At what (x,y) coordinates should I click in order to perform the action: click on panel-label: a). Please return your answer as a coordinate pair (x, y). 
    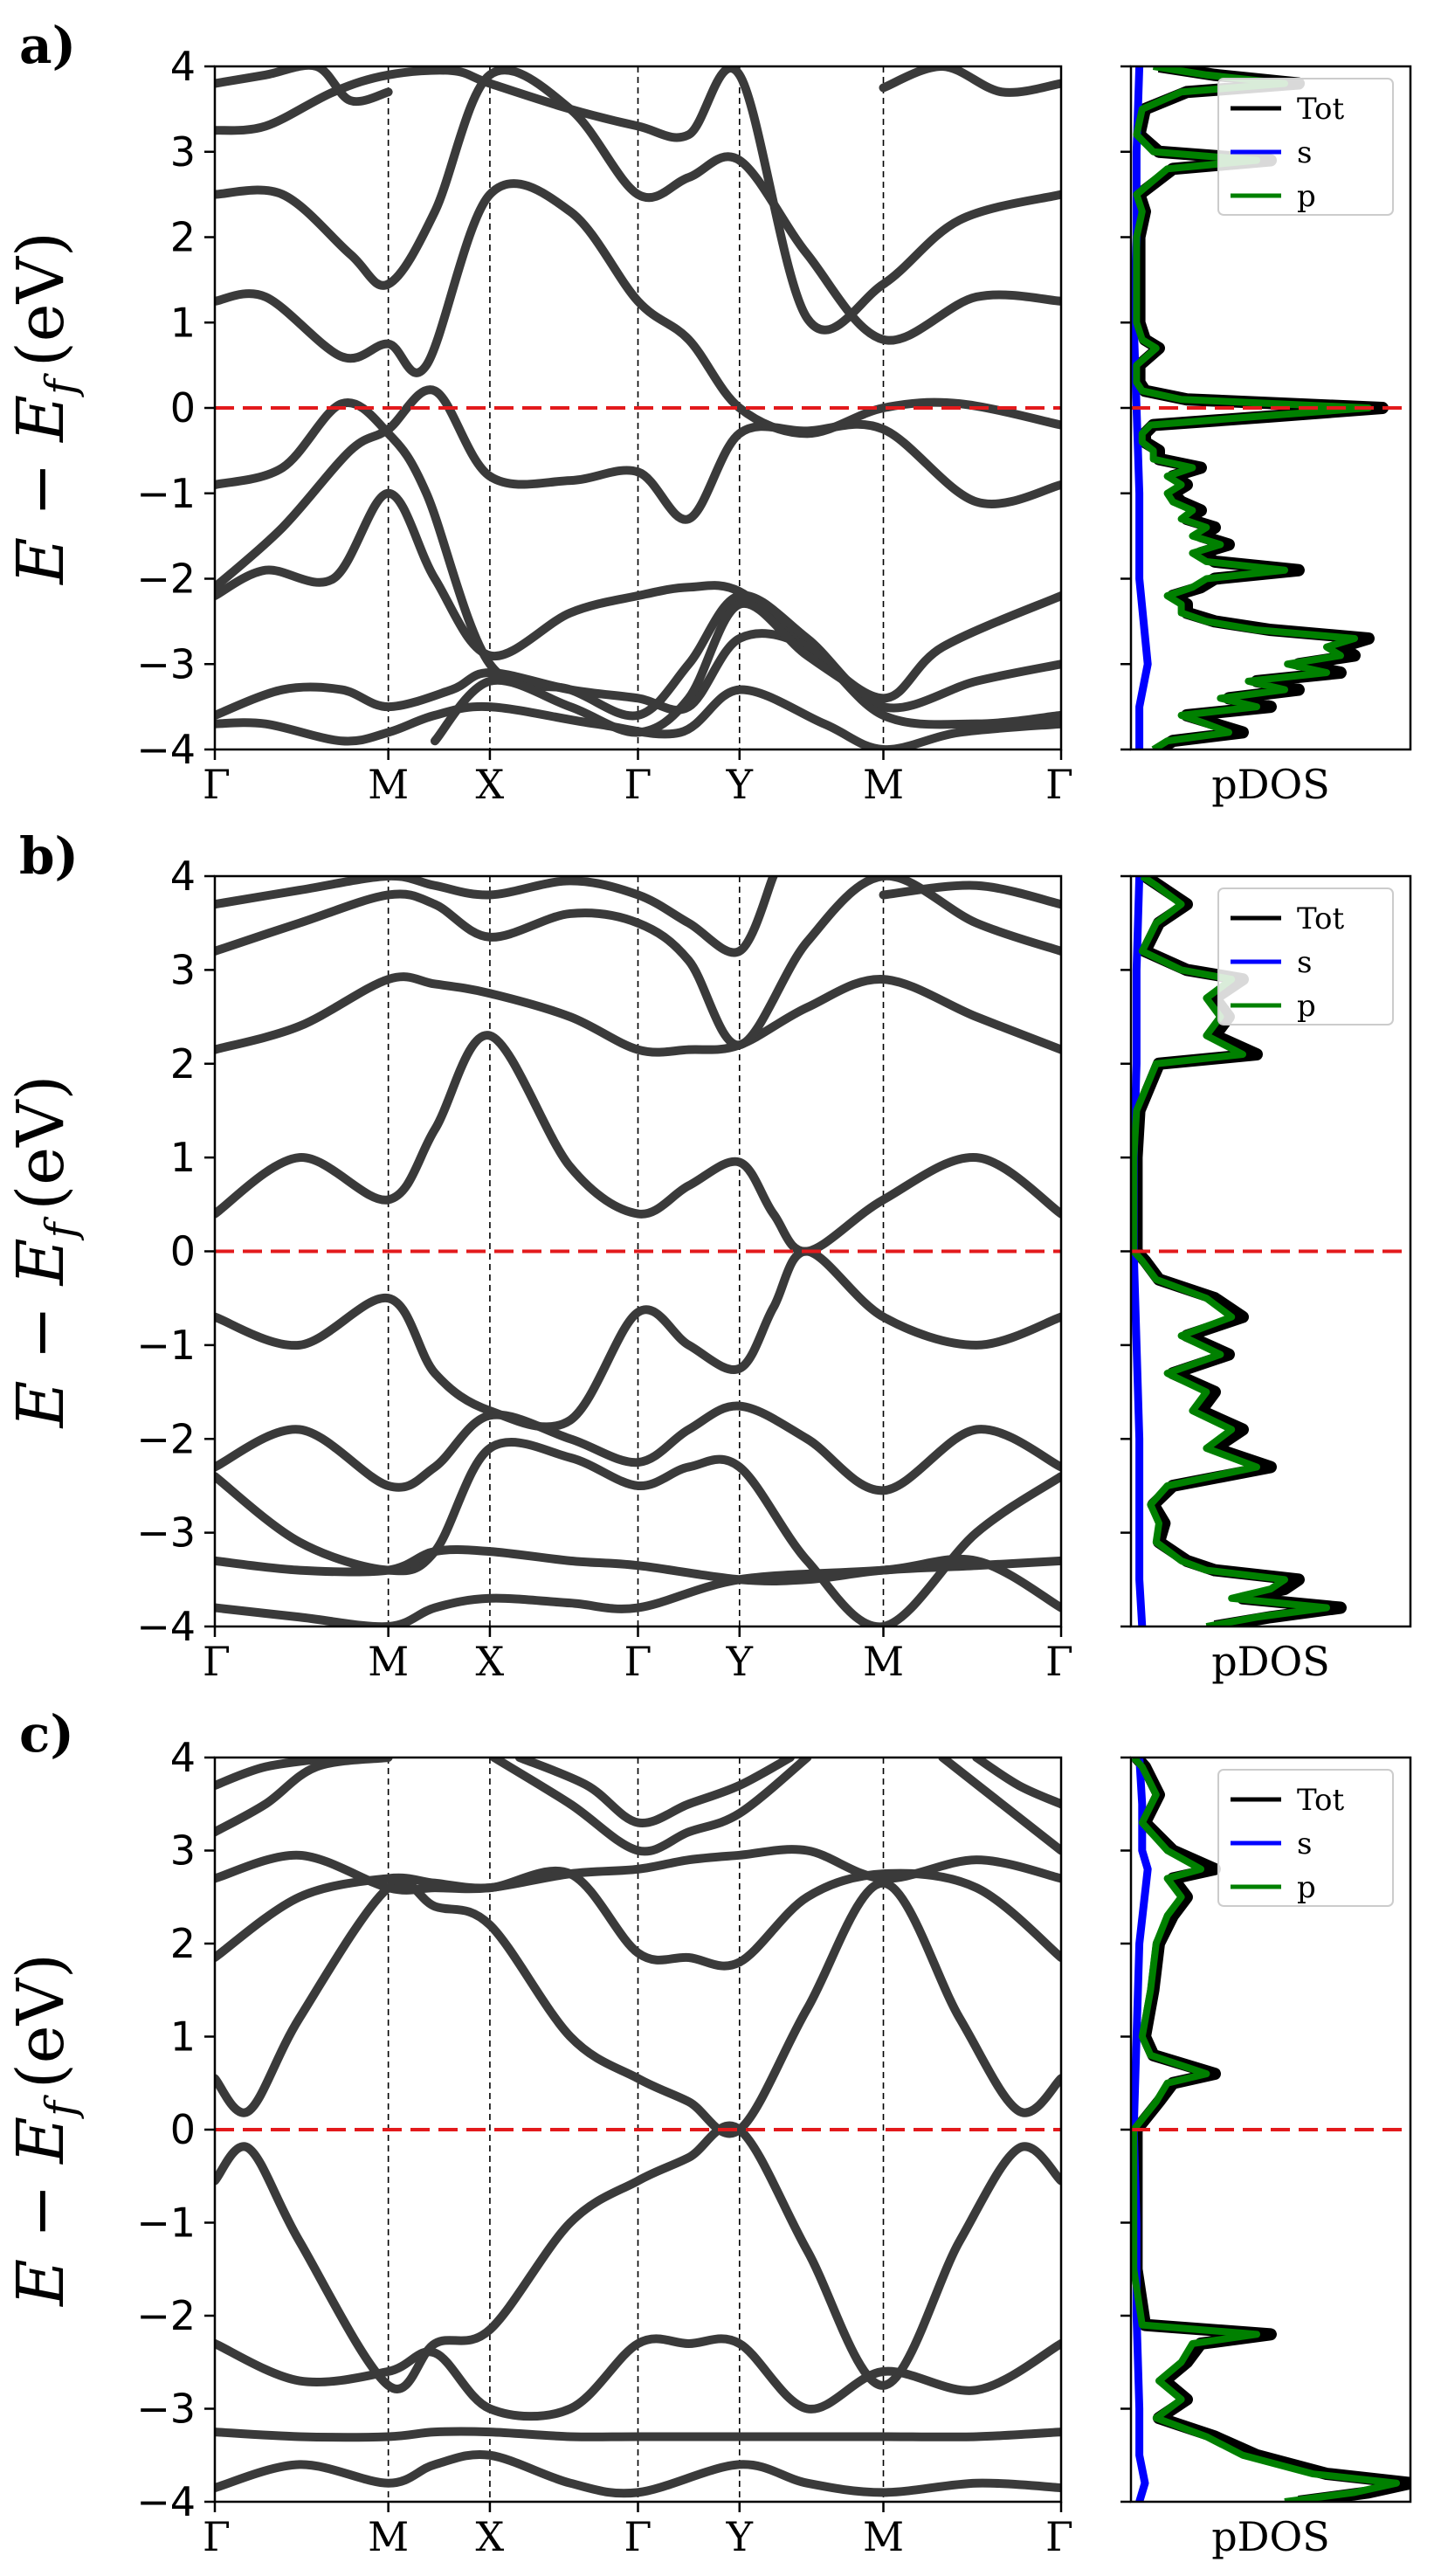
    Looking at the image, I should click on (47, 45).